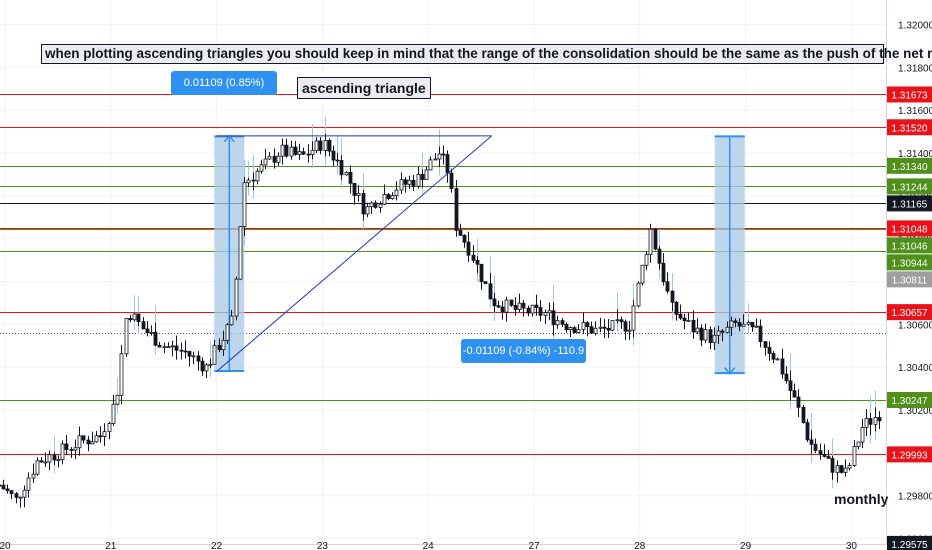 This screenshot has height=550, width=932. Describe the element at coordinates (915, 154) in the screenshot. I see `price-tick-label: 1.31400` at that location.